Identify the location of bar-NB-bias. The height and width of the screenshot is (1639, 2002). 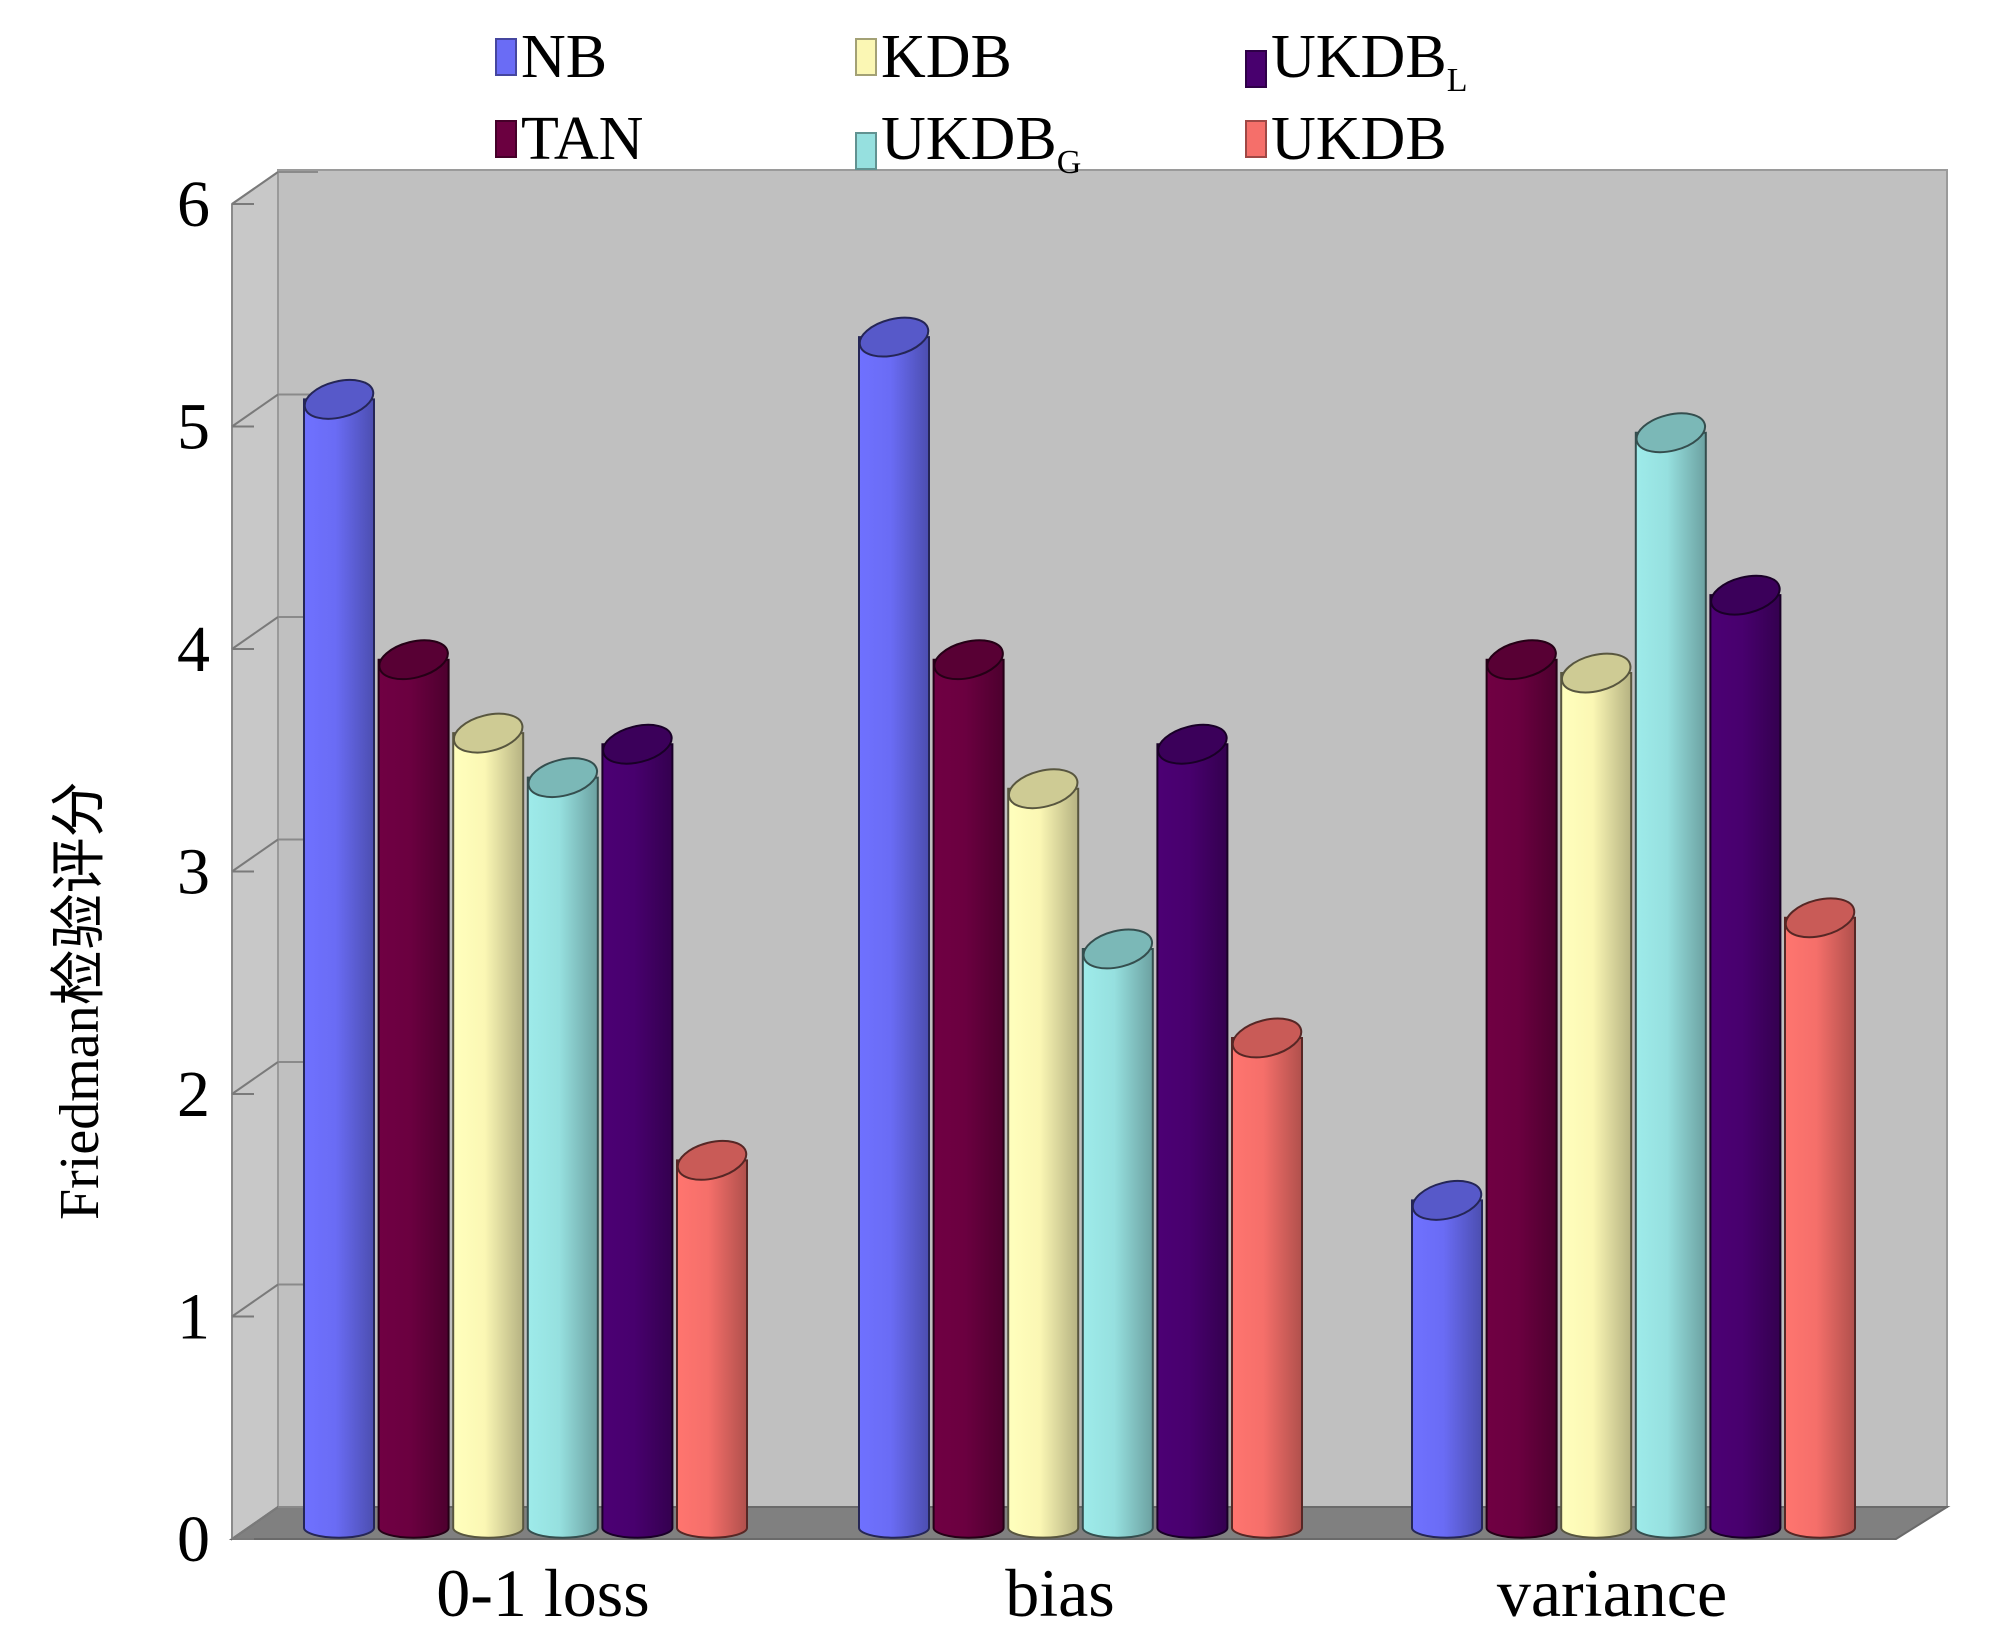
(894, 927).